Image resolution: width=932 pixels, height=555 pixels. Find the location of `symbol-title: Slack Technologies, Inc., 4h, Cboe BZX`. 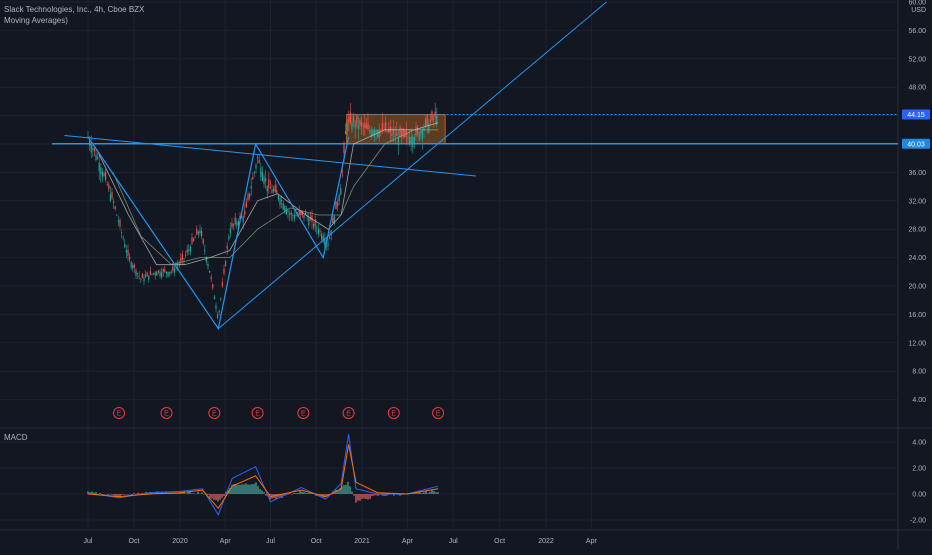

symbol-title: Slack Technologies, Inc., 4h, Cboe BZX is located at coordinates (74, 9).